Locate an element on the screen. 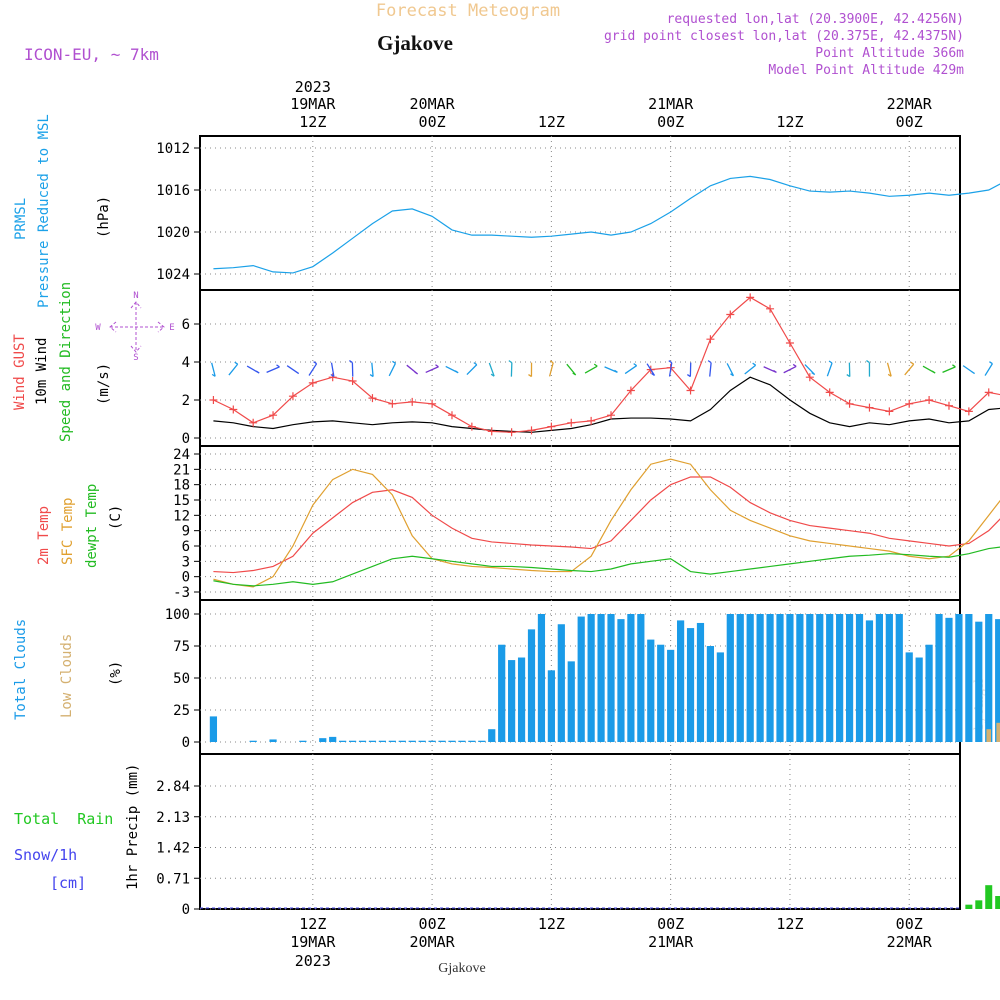 The height and width of the screenshot is (1000, 1000). cloud-unit: (%) is located at coordinates (116, 673).